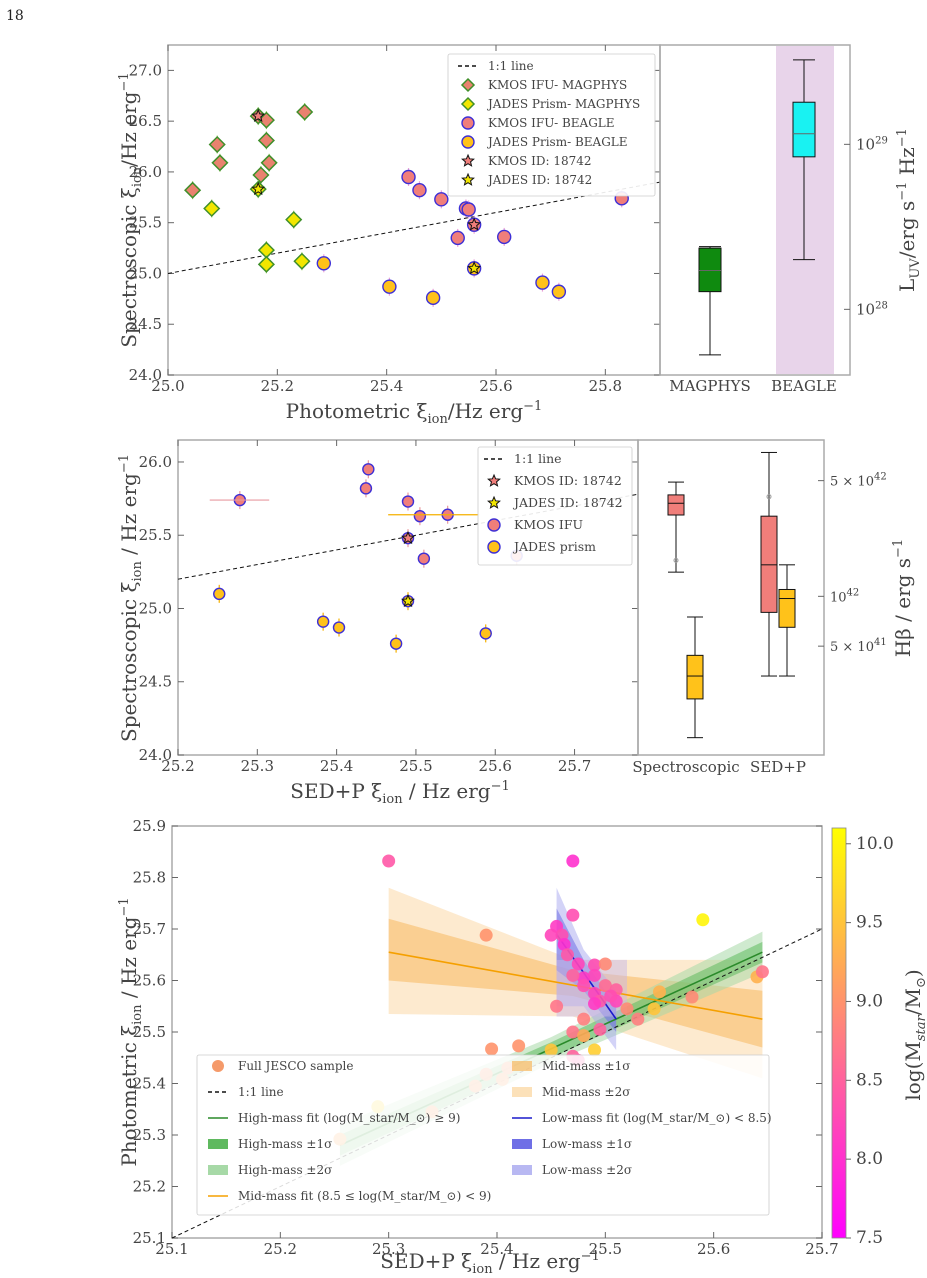 Image resolution: width=927 pixels, height=1278 pixels. What do you see at coordinates (554, 546) in the screenshot?
I see `legend-label: JADES prism` at bounding box center [554, 546].